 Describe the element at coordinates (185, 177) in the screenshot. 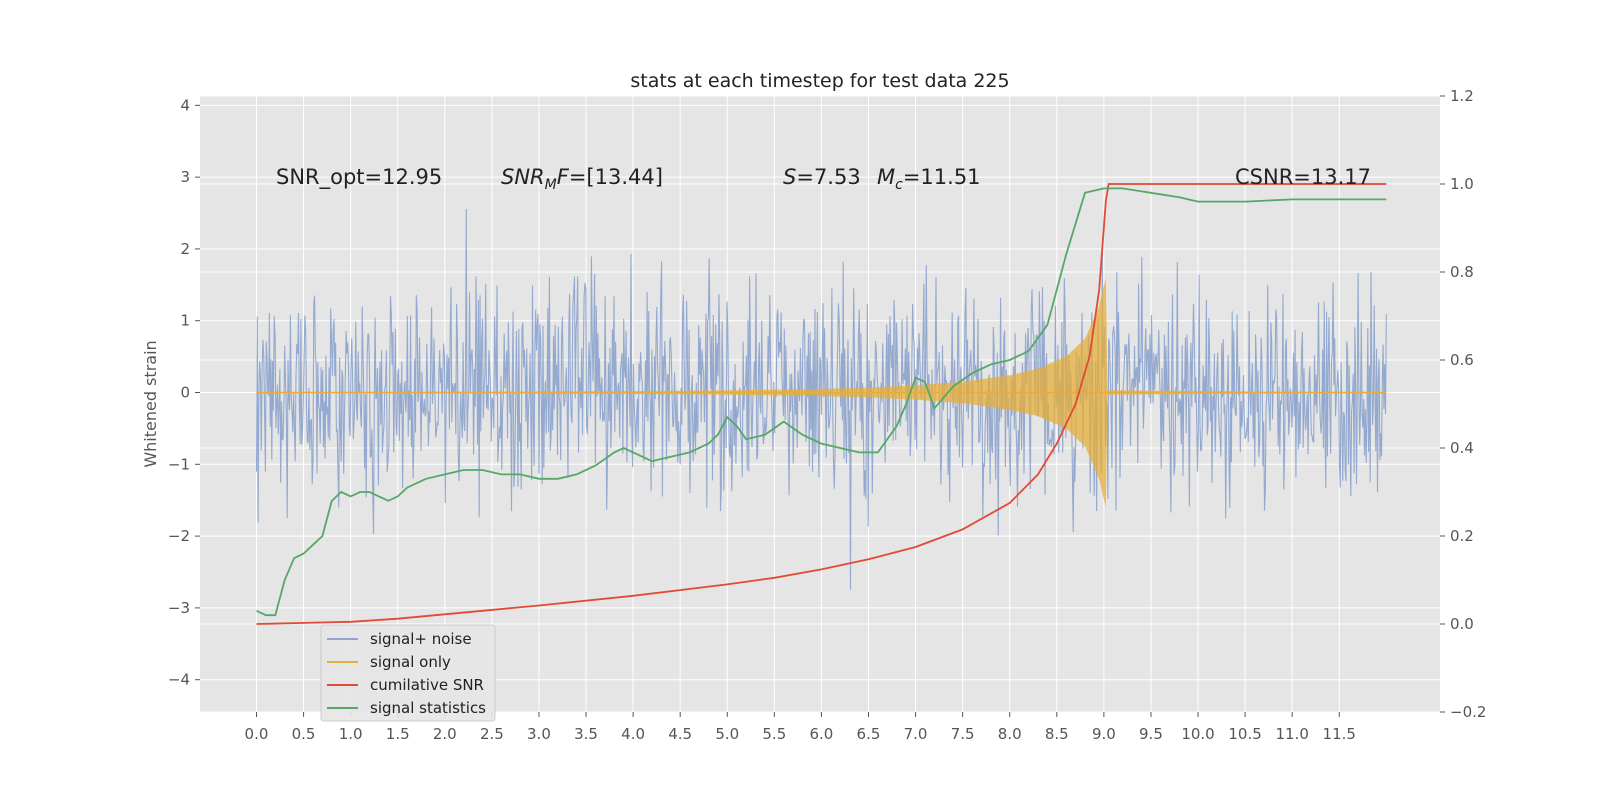

I see `y-tick-label: 3` at that location.